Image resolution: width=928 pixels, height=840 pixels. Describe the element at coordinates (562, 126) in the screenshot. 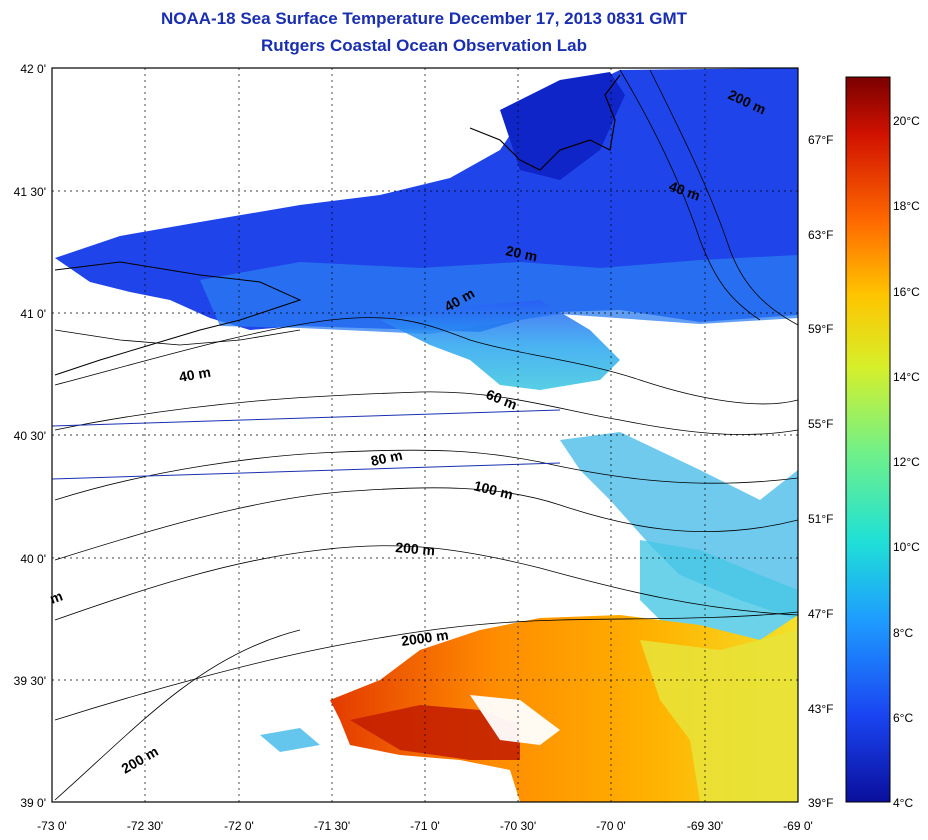

I see `cape-cod-bay-water` at that location.